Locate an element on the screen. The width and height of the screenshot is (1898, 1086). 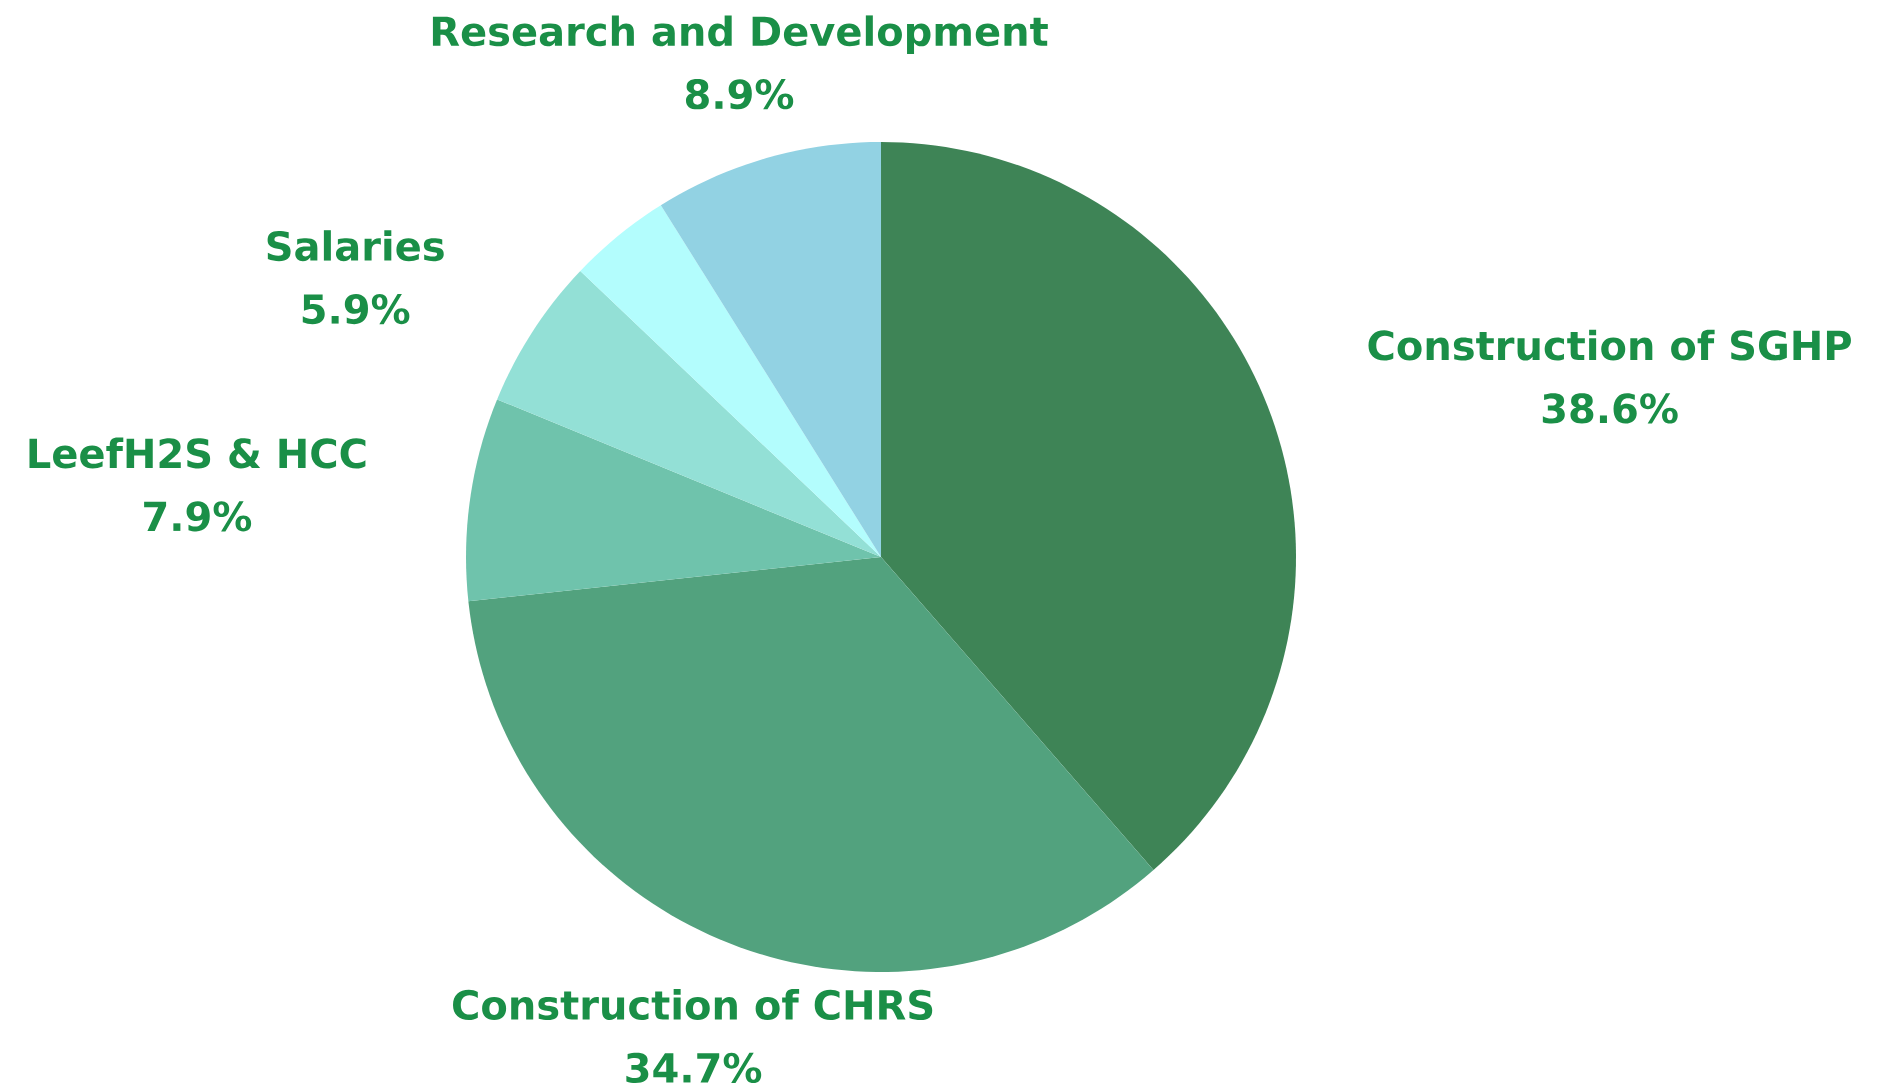
data-label: 34.7% is located at coordinates (694, 1067).